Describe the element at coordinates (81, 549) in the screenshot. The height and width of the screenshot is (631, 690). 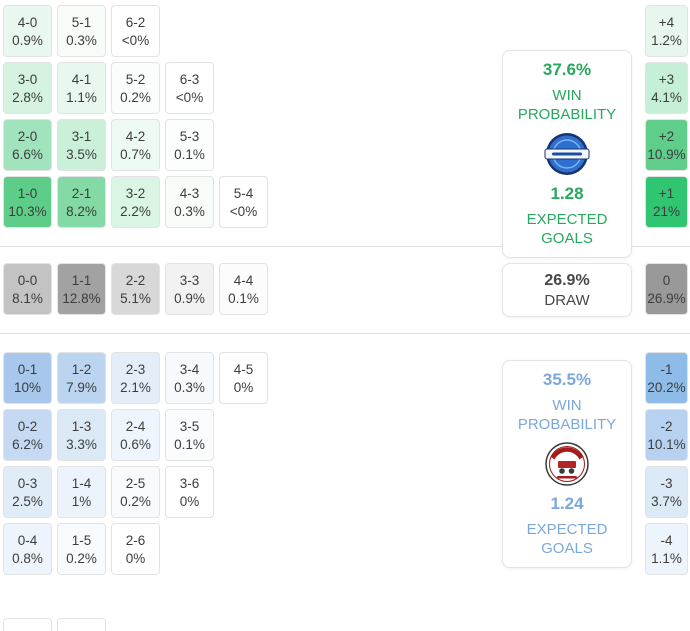
I see `score-cell: 1-5 0.2%` at that location.